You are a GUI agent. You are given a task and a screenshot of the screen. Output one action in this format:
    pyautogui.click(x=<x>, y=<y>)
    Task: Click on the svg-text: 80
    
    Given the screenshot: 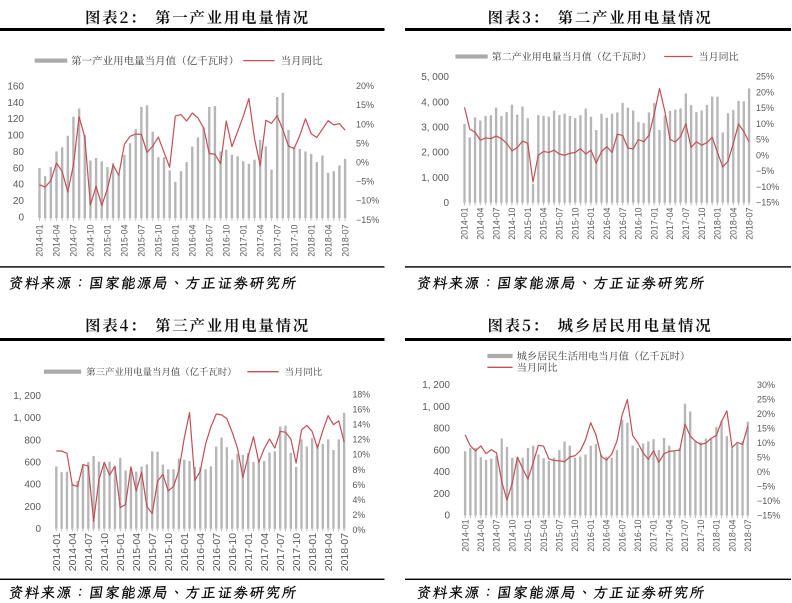 What is the action you would take?
    pyautogui.click(x=19, y=152)
    